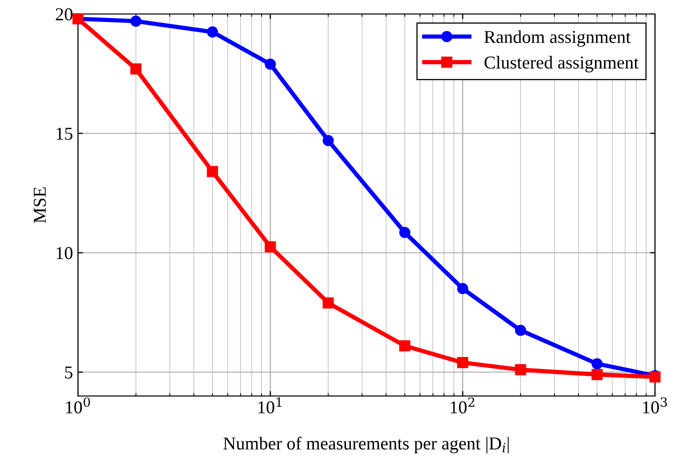 Image resolution: width=689 pixels, height=466 pixels. What do you see at coordinates (64, 14) in the screenshot?
I see `y-tick-label: 20` at bounding box center [64, 14].